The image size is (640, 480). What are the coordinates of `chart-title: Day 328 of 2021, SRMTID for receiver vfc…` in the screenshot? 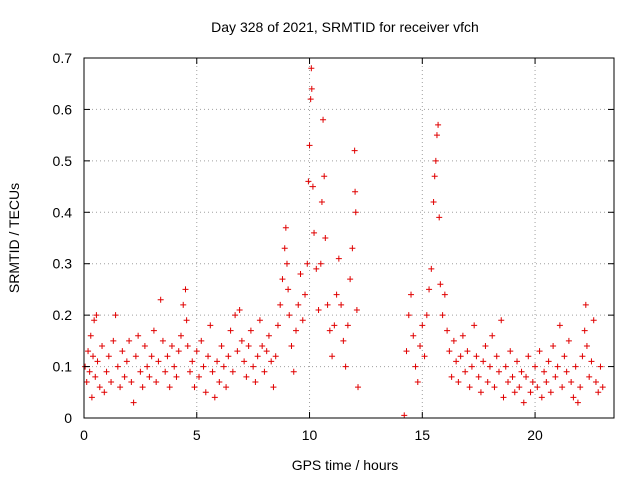 It's located at (345, 27).